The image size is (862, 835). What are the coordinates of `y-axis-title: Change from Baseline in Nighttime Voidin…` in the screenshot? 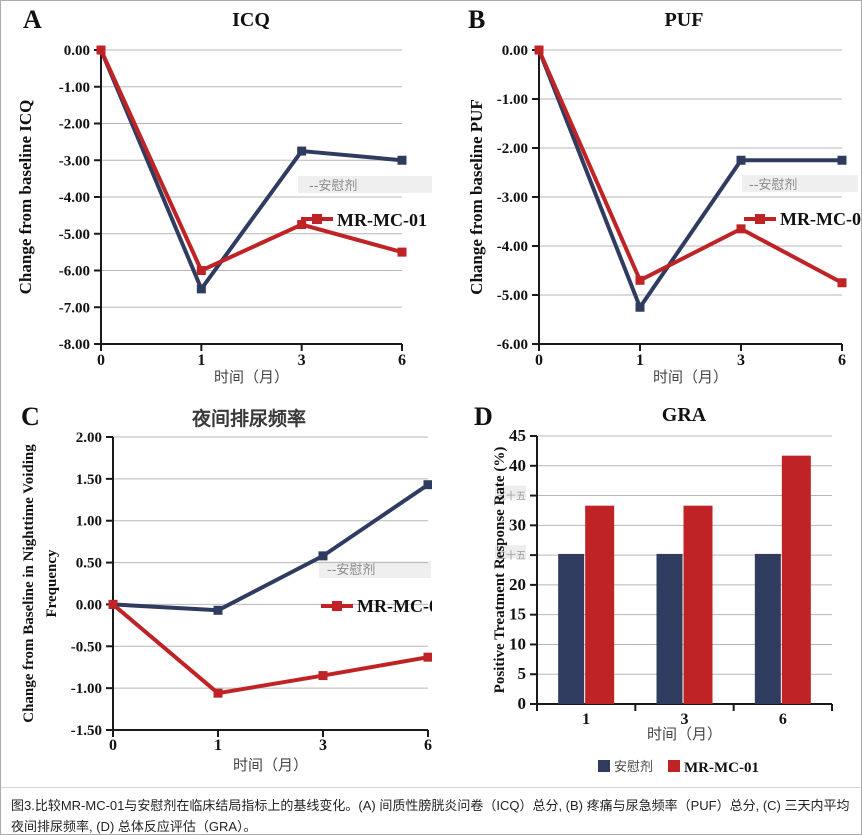 It's located at (29, 583).